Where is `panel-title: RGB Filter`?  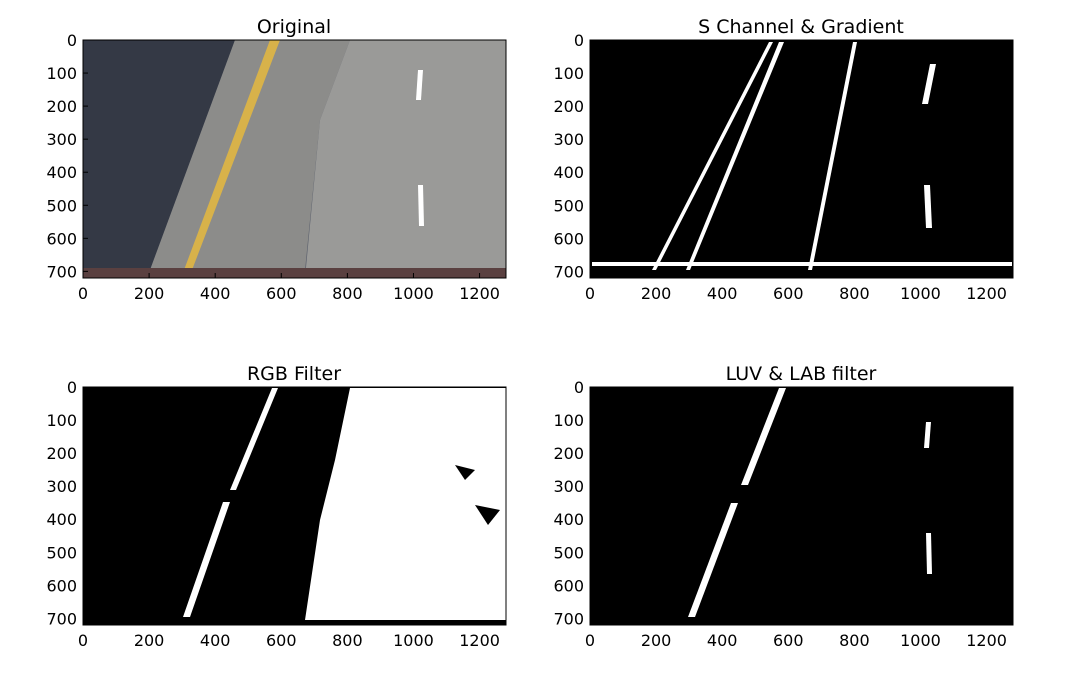 panel-title: RGB Filter is located at coordinates (294, 374).